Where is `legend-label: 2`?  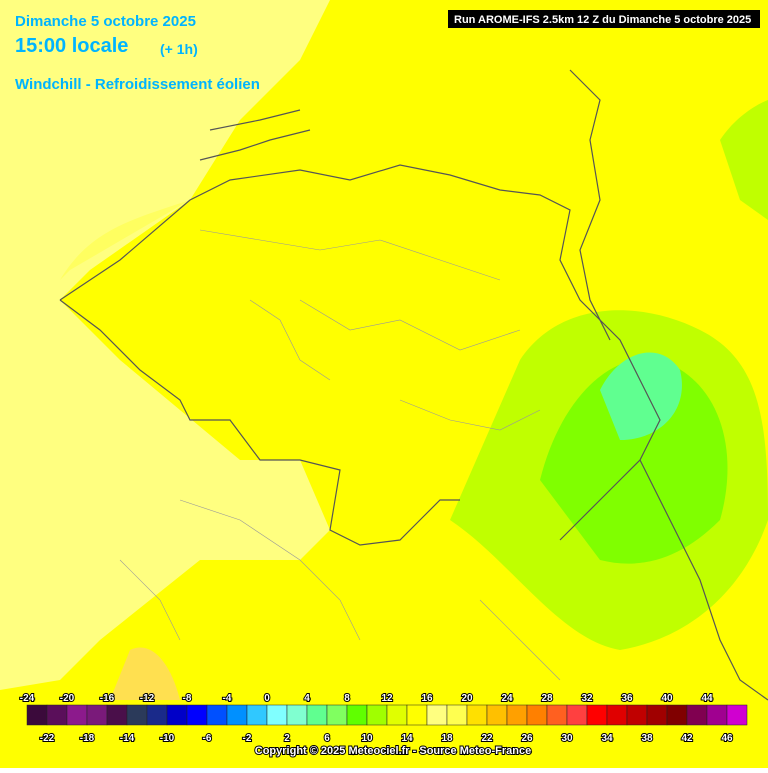
legend-label: 2 is located at coordinates (287, 738).